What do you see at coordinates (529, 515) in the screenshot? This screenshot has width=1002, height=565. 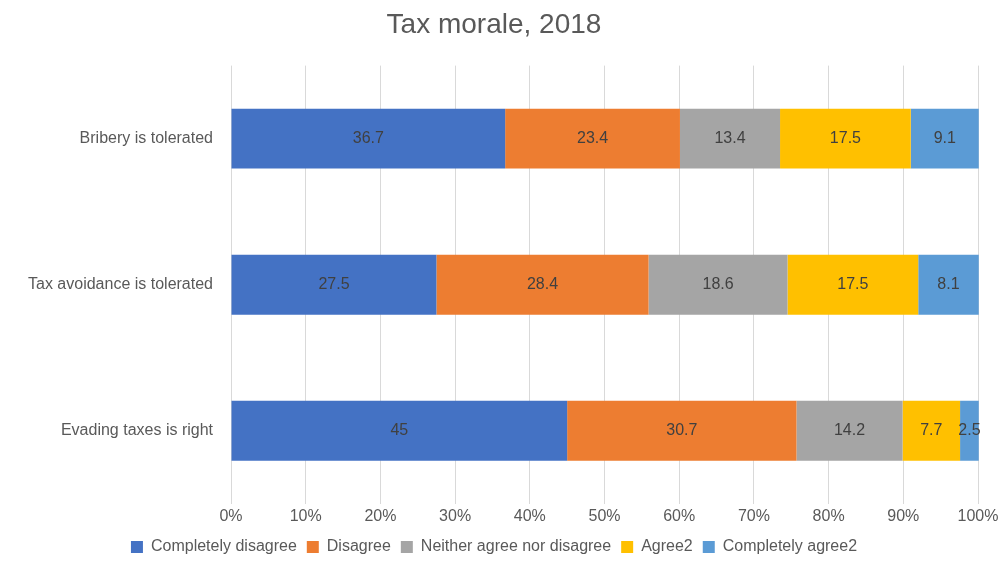 I see `x-tick-label: 40%` at bounding box center [529, 515].